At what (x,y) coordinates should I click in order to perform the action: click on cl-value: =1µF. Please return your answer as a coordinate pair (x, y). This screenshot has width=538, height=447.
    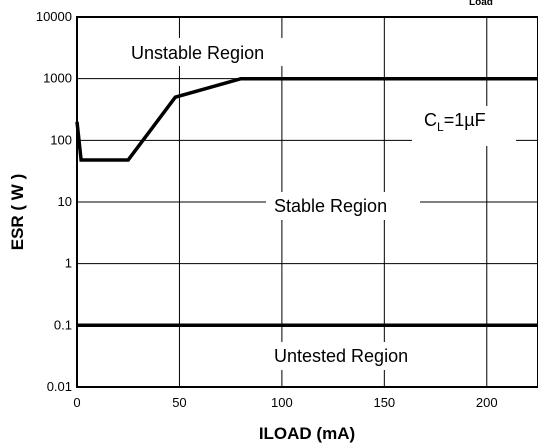
    Looking at the image, I should click on (465, 120).